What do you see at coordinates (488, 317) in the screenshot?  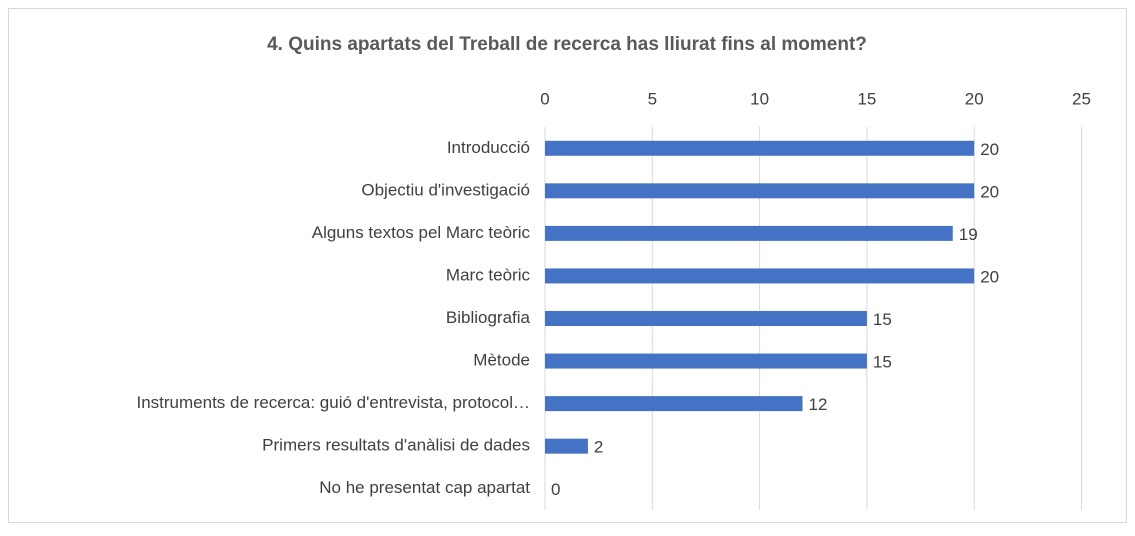 I see `y-tick-label: Bibliografia` at bounding box center [488, 317].